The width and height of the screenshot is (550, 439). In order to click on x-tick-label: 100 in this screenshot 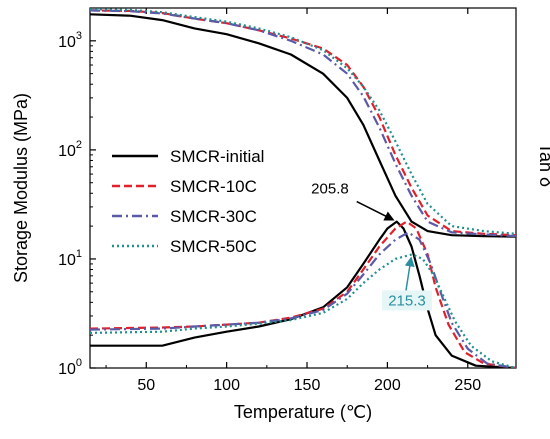, I will do `click(226, 385)`.